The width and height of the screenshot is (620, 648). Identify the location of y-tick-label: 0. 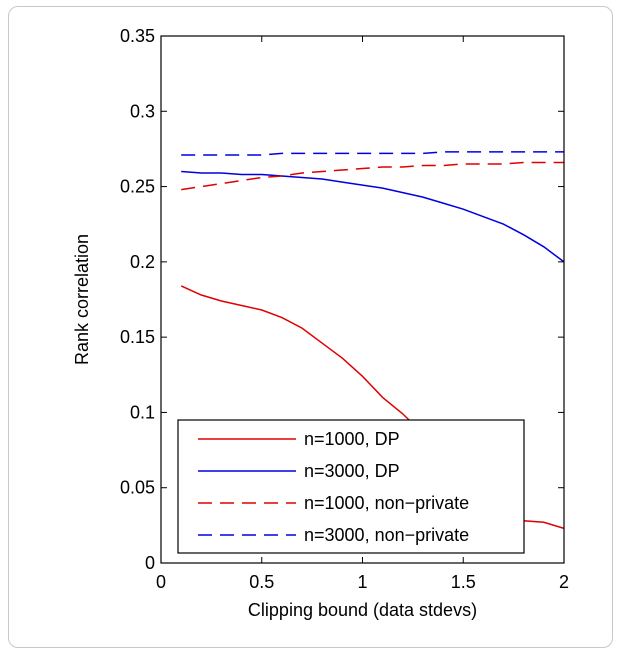
(150, 563).